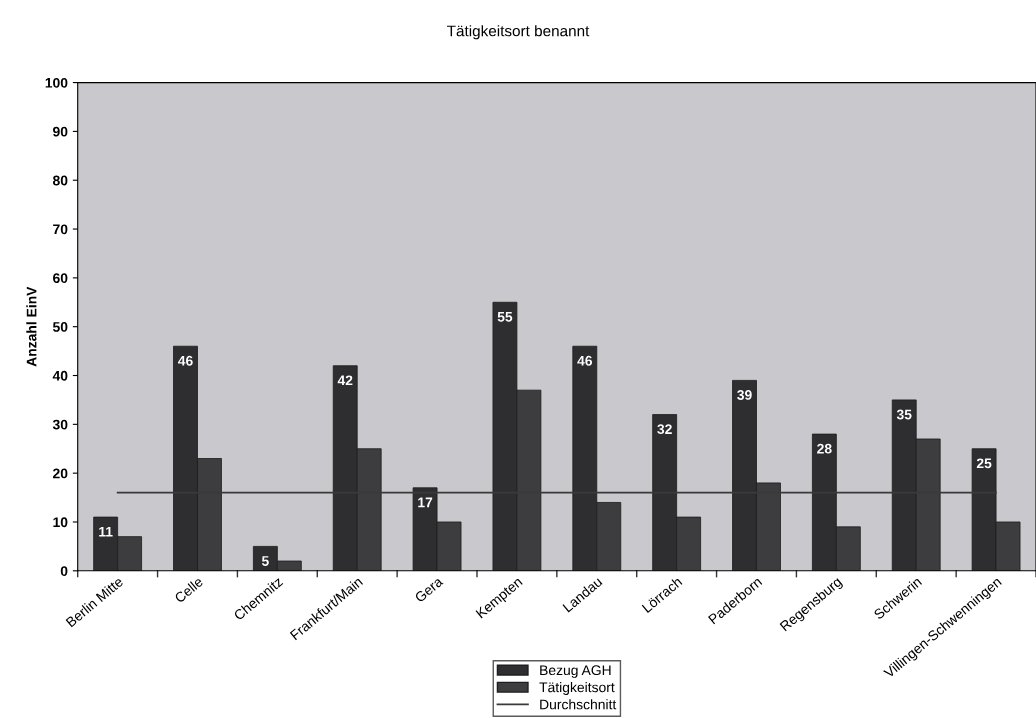 The height and width of the screenshot is (718, 1036). I want to click on y-tick-label: 70, so click(60, 229).